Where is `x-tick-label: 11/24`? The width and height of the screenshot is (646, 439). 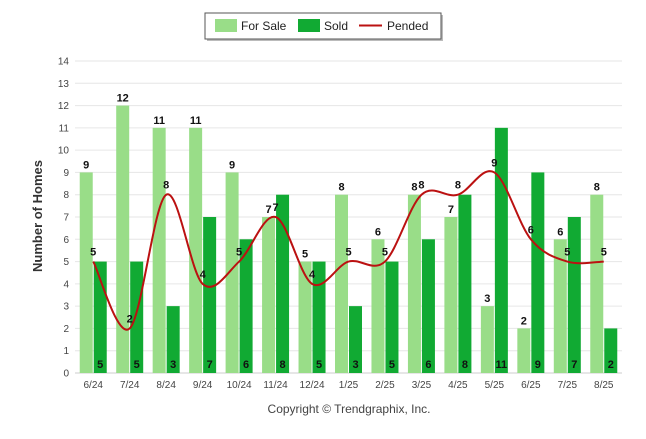
x-tick-label: 11/24 is located at coordinates (275, 385).